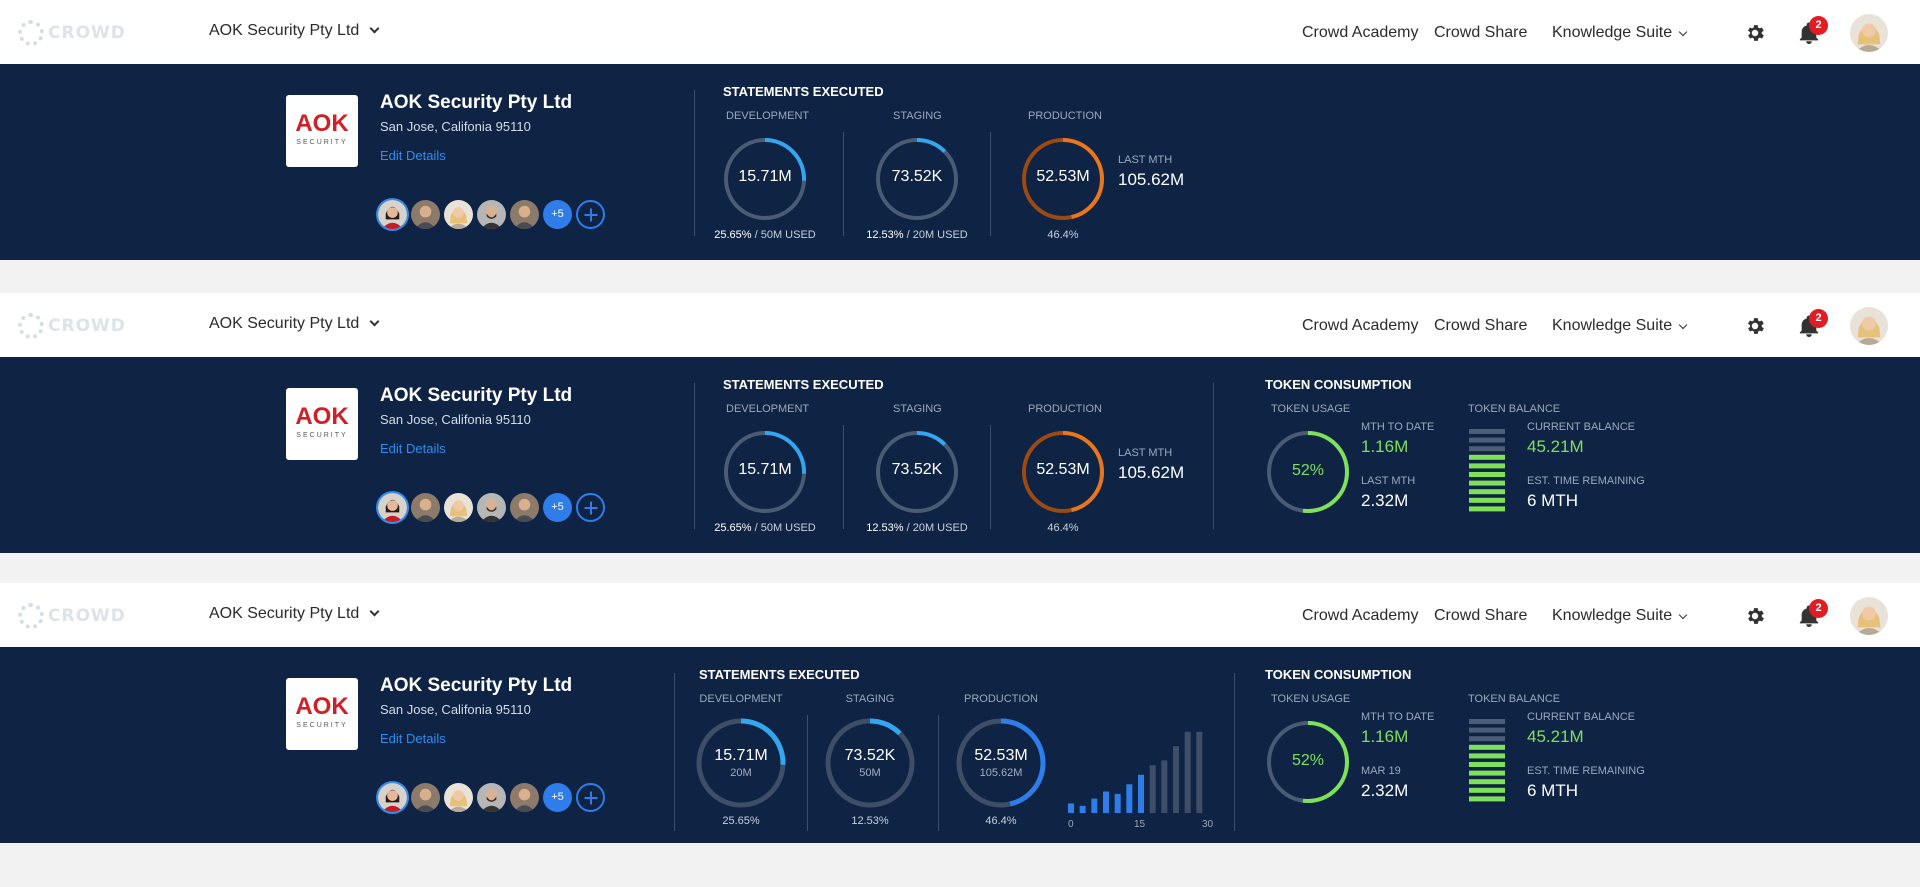 The height and width of the screenshot is (887, 1920). Describe the element at coordinates (1818, 318) in the screenshot. I see `notification-badge: 2` at that location.